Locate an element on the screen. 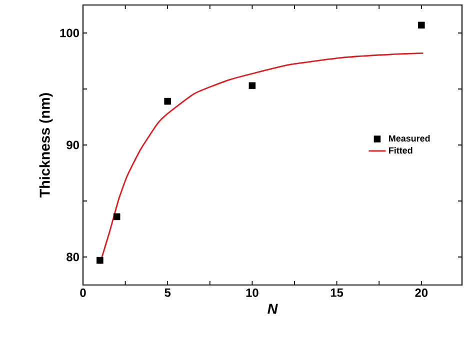  x-tick-label: 5 is located at coordinates (167, 292).